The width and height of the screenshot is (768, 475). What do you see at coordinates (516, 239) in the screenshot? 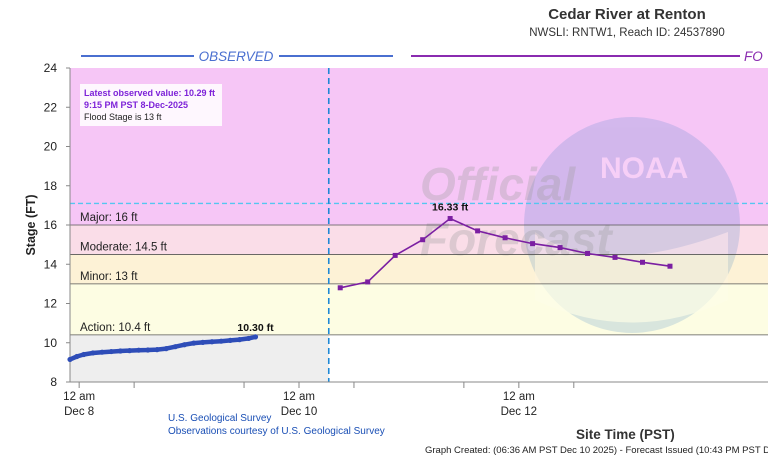
I see `forecast-watermark: Forecast` at bounding box center [516, 239].